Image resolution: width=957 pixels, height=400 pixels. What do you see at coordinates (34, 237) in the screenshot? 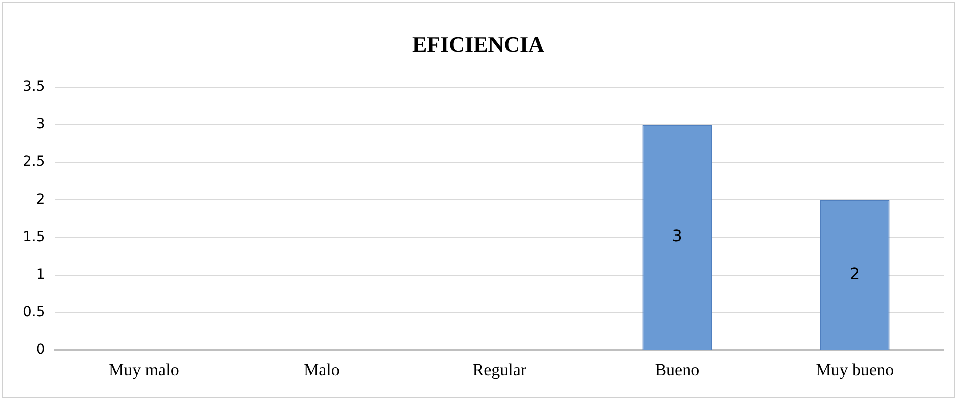
I see `y-tick-label: 1.5` at bounding box center [34, 237].